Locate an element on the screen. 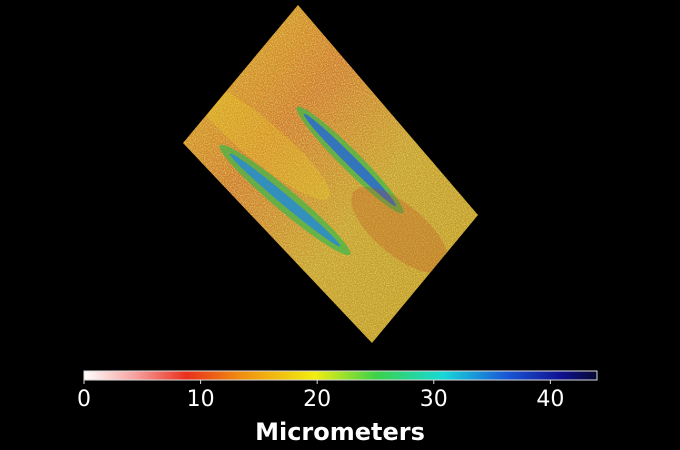  tick-label: 10 is located at coordinates (201, 399).